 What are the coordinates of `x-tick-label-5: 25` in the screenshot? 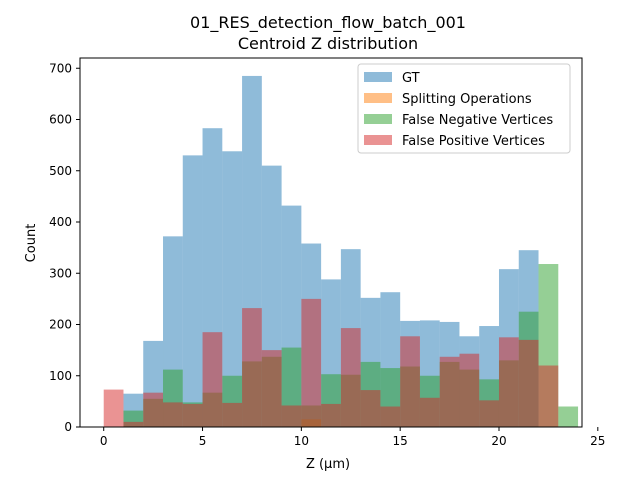 It's located at (597, 441).